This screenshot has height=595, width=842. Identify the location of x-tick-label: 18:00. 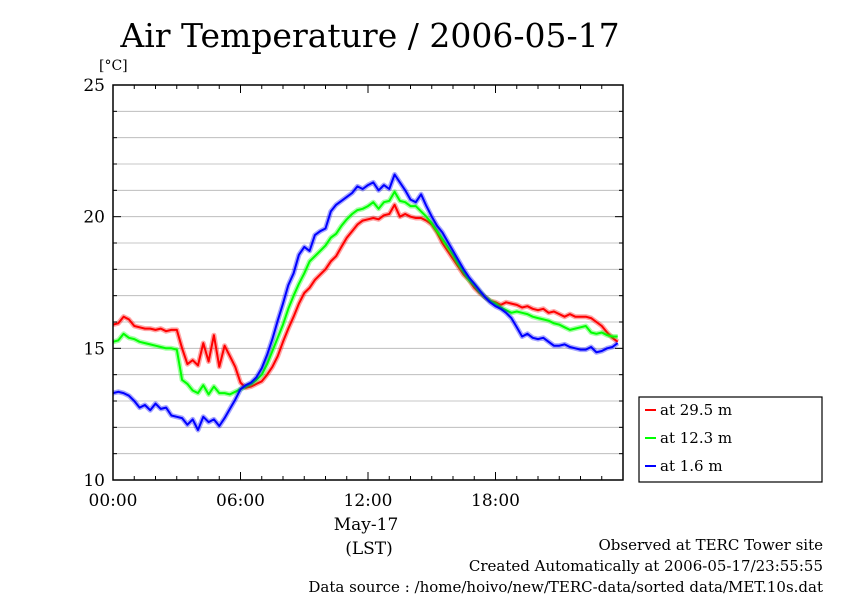
(495, 501).